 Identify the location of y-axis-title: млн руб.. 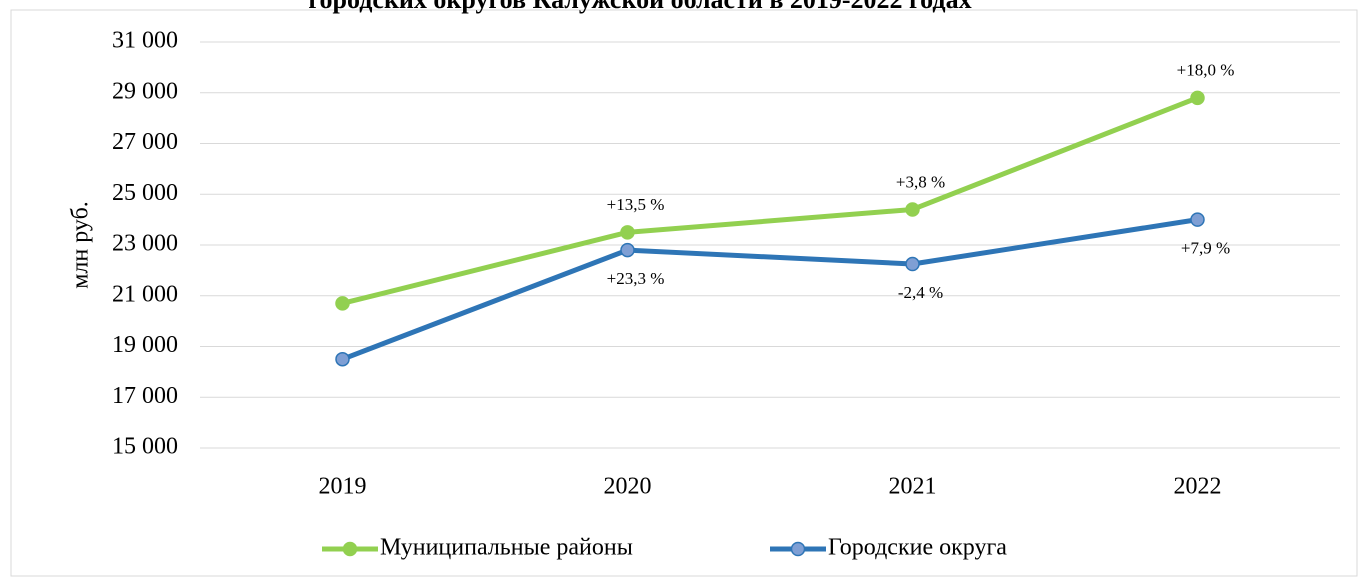
(81, 245).